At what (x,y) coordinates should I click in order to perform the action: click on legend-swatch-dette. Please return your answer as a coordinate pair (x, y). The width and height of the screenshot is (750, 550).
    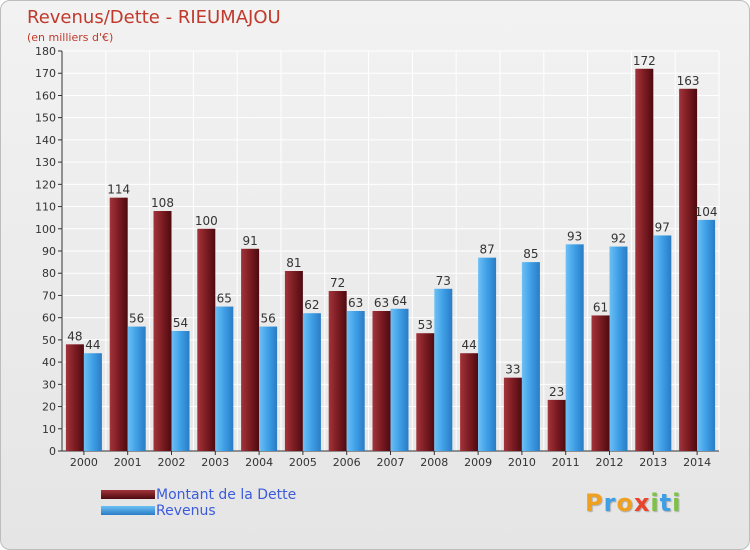
    Looking at the image, I should click on (128, 494).